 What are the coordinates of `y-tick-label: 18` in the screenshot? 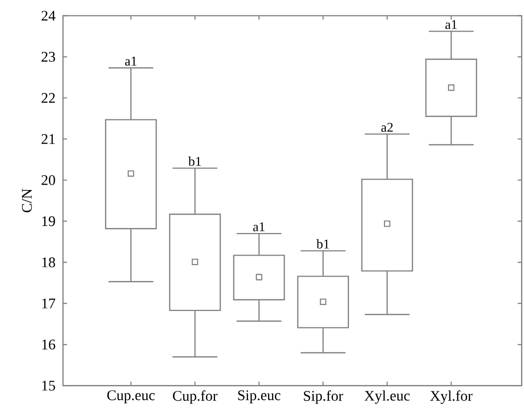 It's located at (49, 262).